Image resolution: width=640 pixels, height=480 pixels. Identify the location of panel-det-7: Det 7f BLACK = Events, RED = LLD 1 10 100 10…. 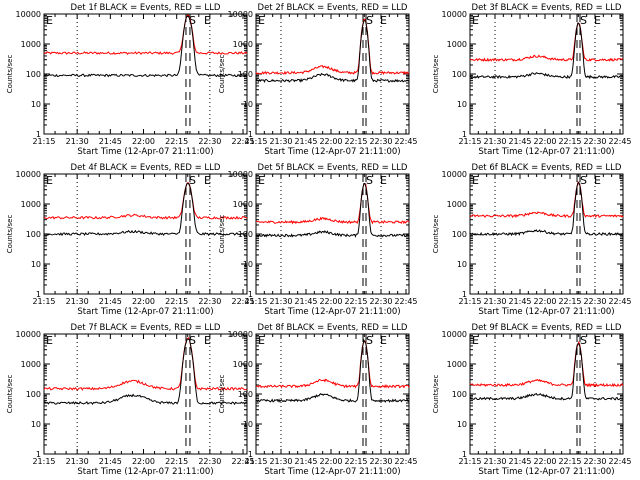
(130, 400).